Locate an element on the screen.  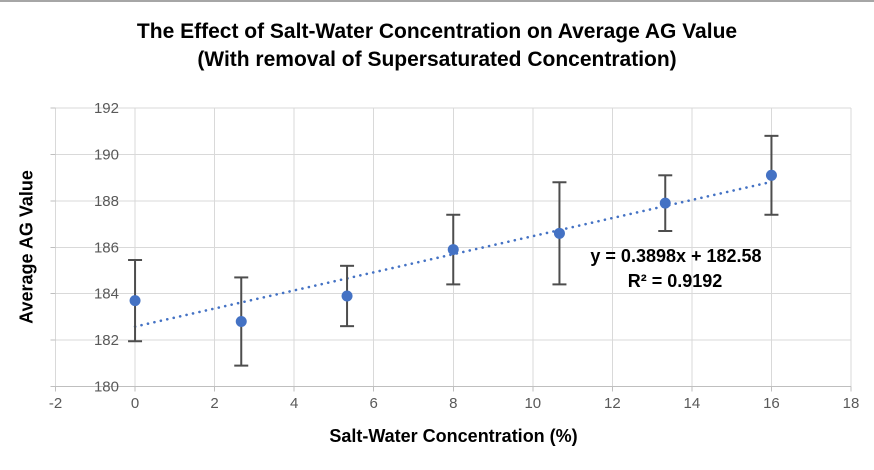
x-tick-label: -2 is located at coordinates (55, 403).